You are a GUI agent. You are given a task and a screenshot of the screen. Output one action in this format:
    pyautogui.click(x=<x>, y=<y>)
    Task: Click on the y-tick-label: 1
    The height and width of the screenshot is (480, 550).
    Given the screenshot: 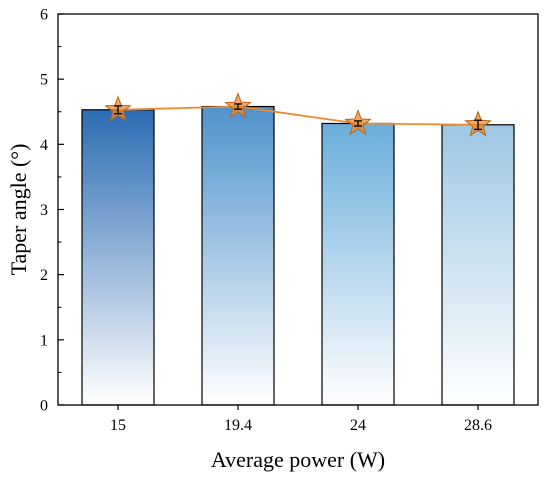 What is the action you would take?
    pyautogui.click(x=44, y=340)
    